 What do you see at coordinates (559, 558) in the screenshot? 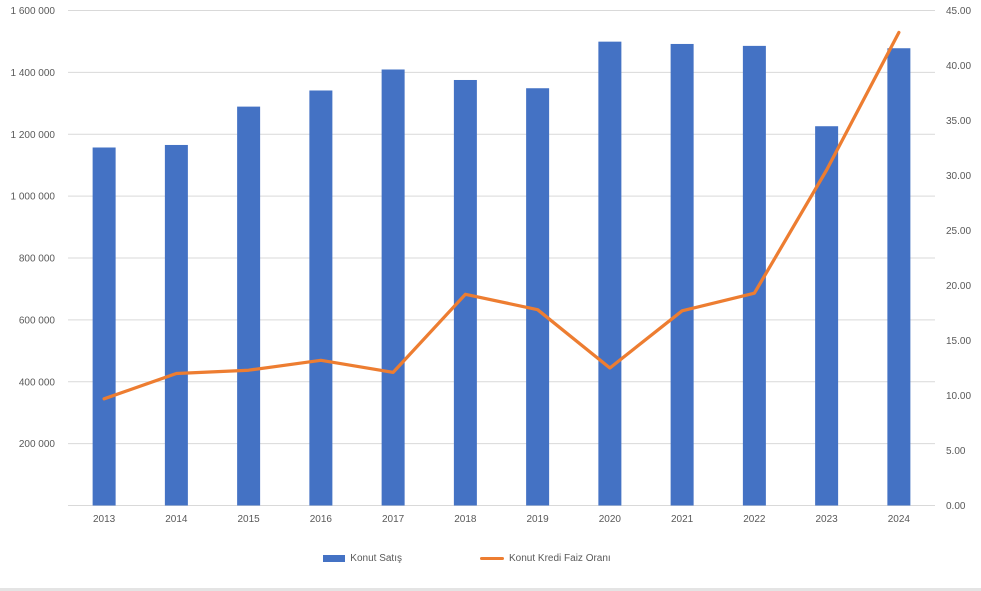
I see `legend-label-konut-kredi-faiz-orani: Konut Kredi Faiz Oranı` at bounding box center [559, 558].